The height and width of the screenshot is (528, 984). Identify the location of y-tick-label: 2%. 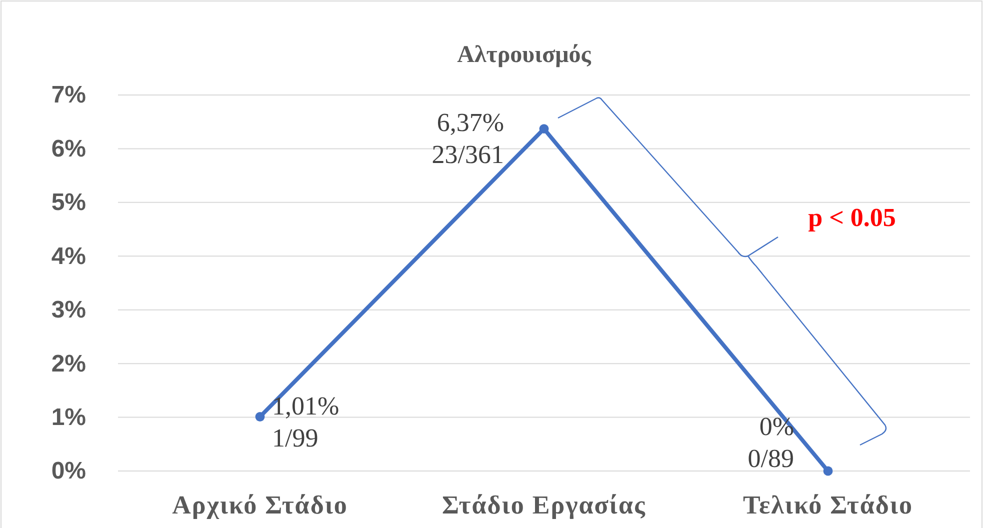
(68, 364).